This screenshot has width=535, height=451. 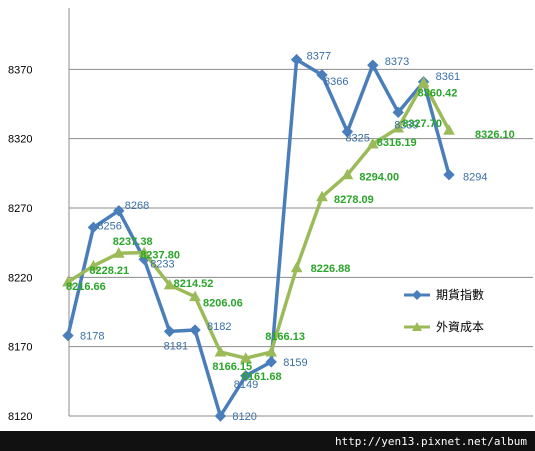 I want to click on y-tick-label: 8270, so click(x=20, y=209).